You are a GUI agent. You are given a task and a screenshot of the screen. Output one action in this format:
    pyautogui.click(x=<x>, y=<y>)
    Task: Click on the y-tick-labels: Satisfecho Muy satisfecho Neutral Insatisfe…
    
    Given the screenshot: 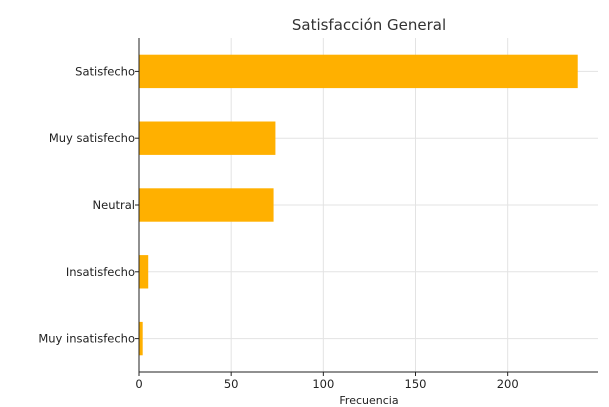 What is the action you would take?
    pyautogui.click(x=86, y=204)
    